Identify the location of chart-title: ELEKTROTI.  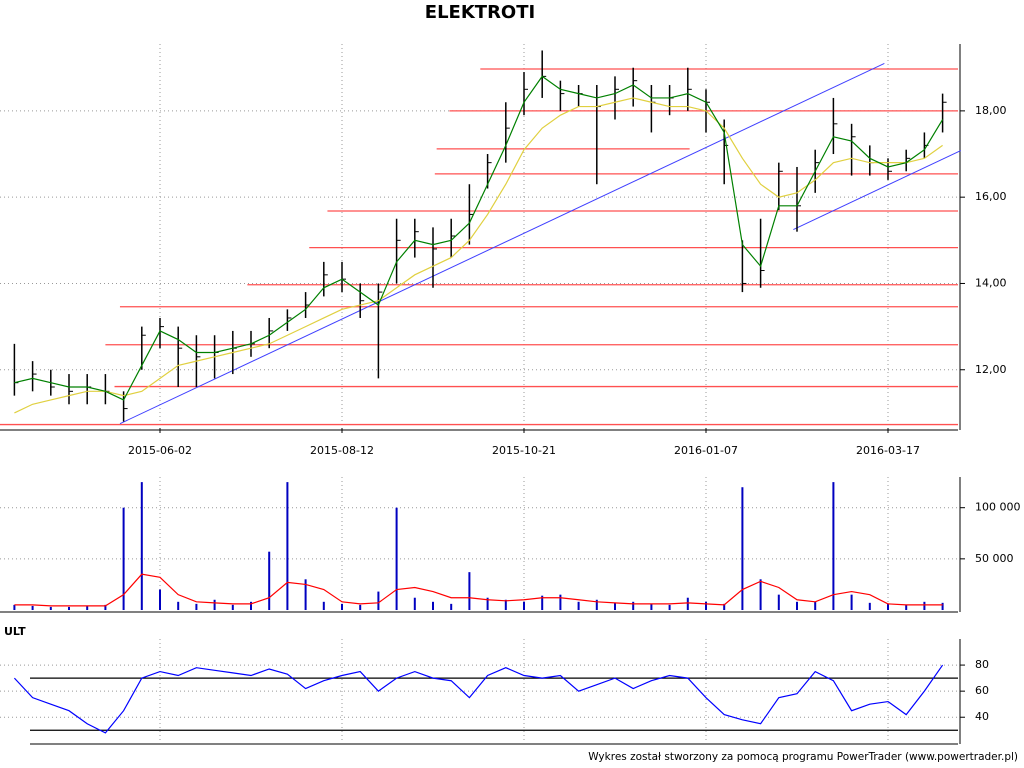
(480, 12).